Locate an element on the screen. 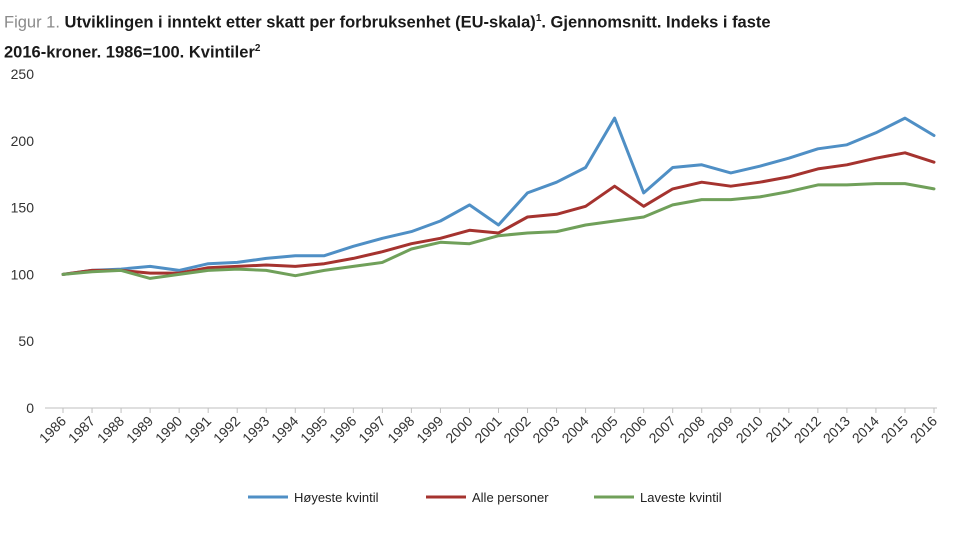 The width and height of the screenshot is (960, 548). x-tick-label: 1993 is located at coordinates (255, 429).